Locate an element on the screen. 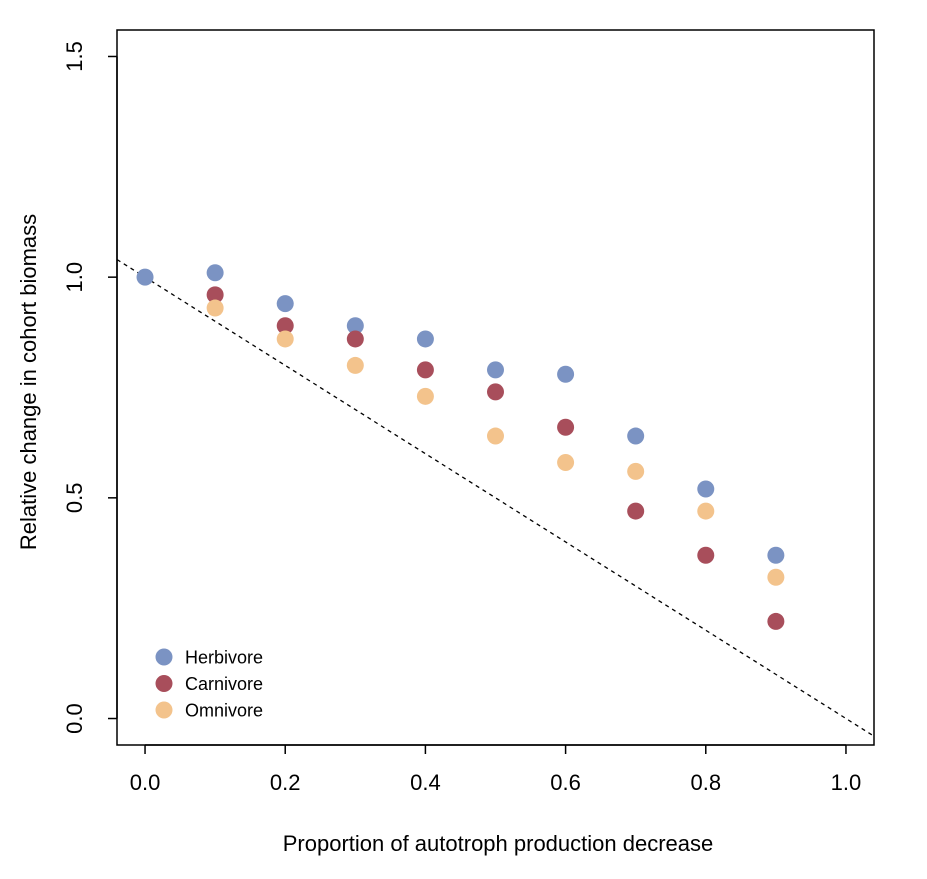 This screenshot has width=927, height=879. legend: Herbivore Carnivore Omnivore is located at coordinates (209, 684).